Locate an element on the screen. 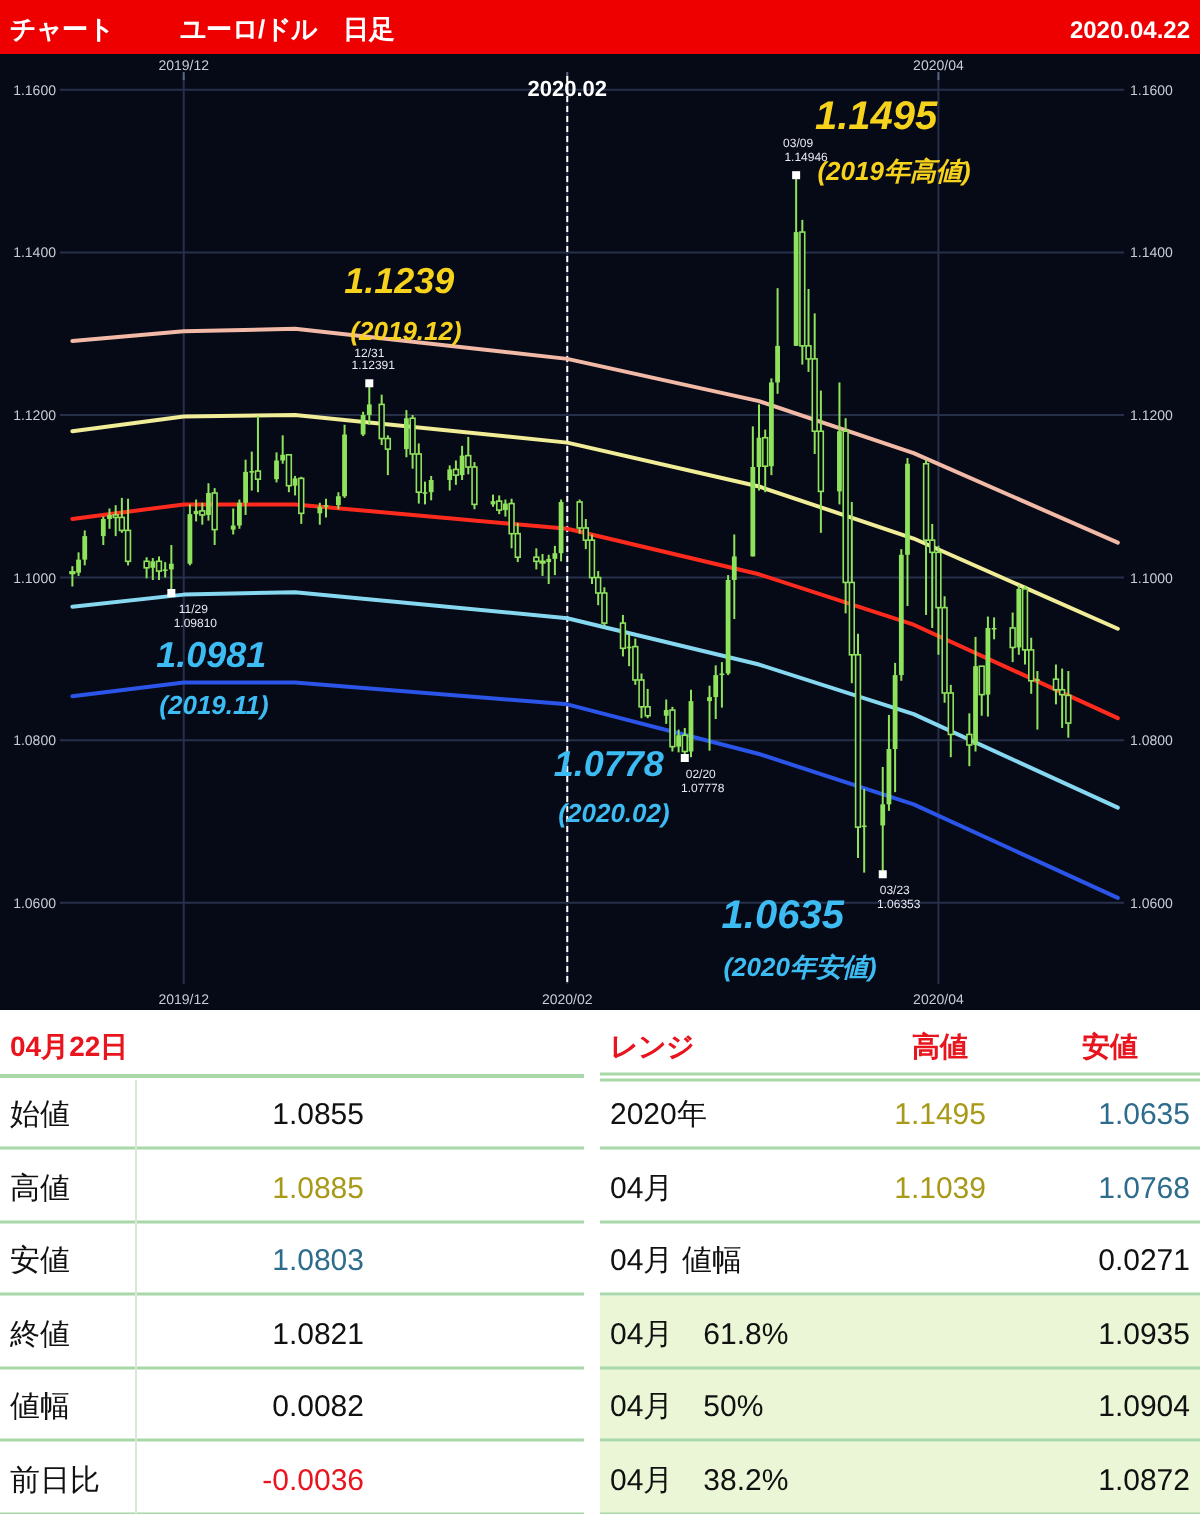  text: 1.0803 is located at coordinates (318, 1261).